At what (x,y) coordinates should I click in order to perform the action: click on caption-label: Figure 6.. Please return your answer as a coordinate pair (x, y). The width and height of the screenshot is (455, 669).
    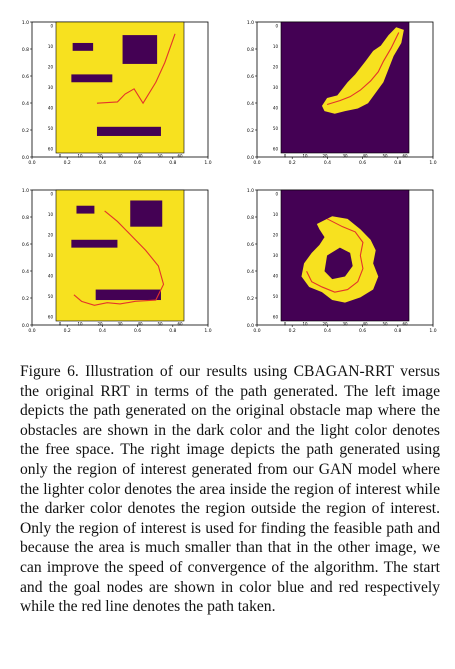
    Looking at the image, I should click on (49, 371).